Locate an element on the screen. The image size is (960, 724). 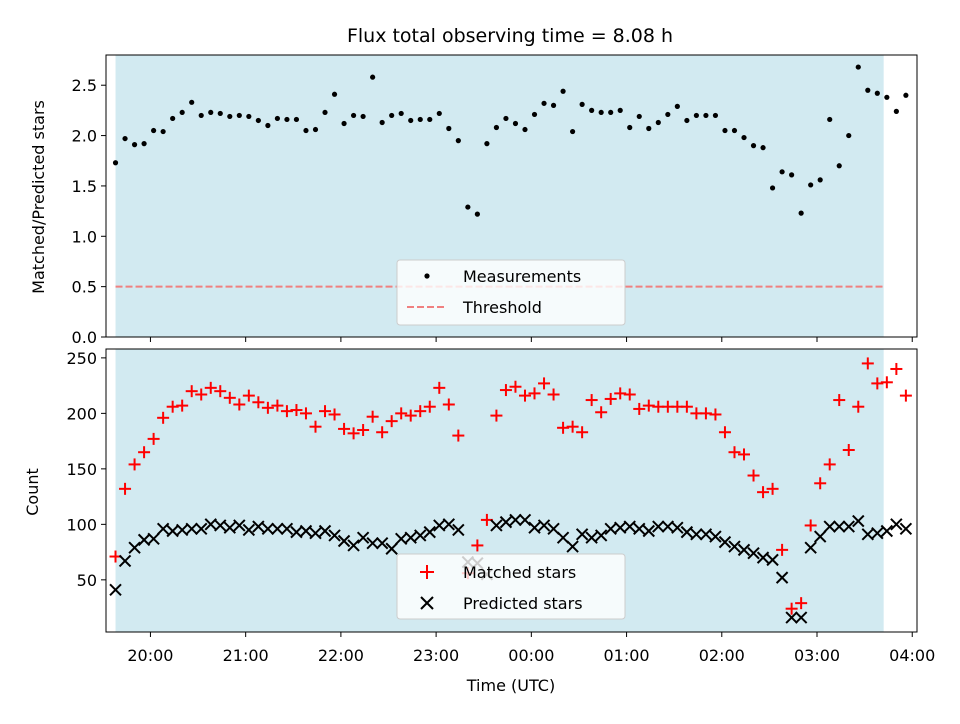
x-tick-label: 02:00 is located at coordinates (722, 655).